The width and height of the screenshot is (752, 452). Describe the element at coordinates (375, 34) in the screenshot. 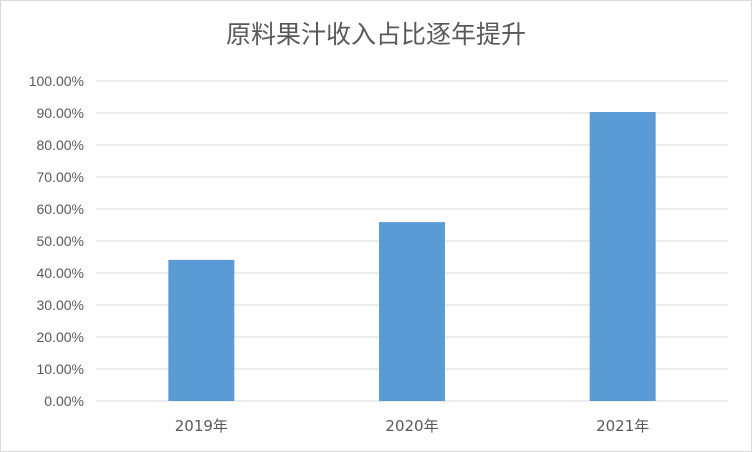

I see `chart-title: 原料果汁收入占比逐年提升` at that location.